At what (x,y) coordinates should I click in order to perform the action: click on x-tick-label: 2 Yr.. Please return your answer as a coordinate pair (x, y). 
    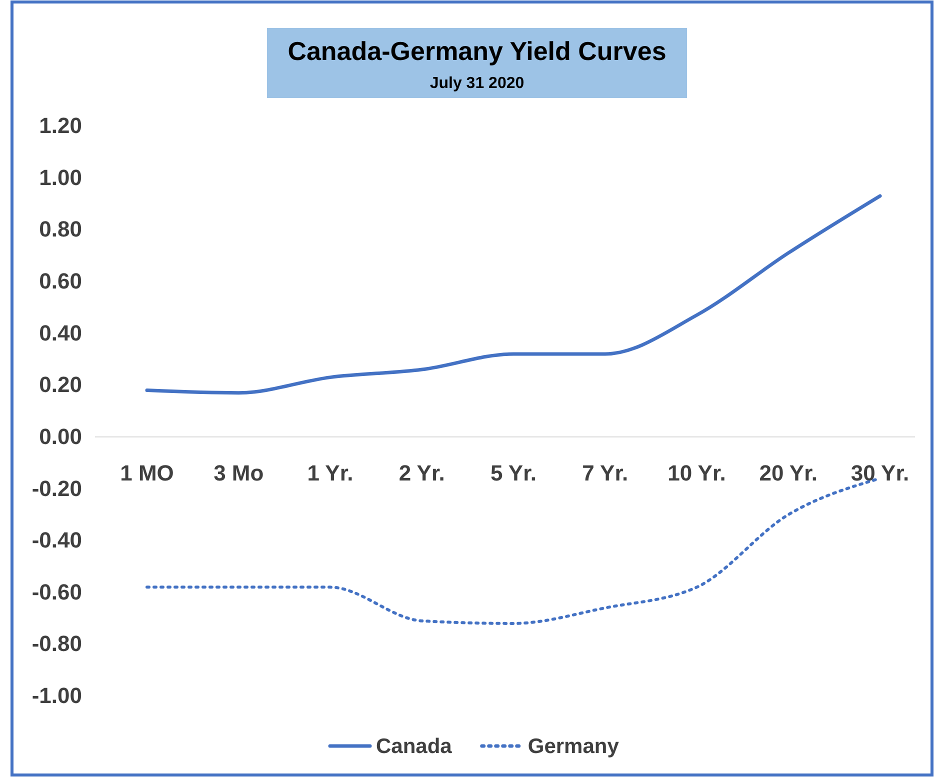
    Looking at the image, I should click on (421, 473).